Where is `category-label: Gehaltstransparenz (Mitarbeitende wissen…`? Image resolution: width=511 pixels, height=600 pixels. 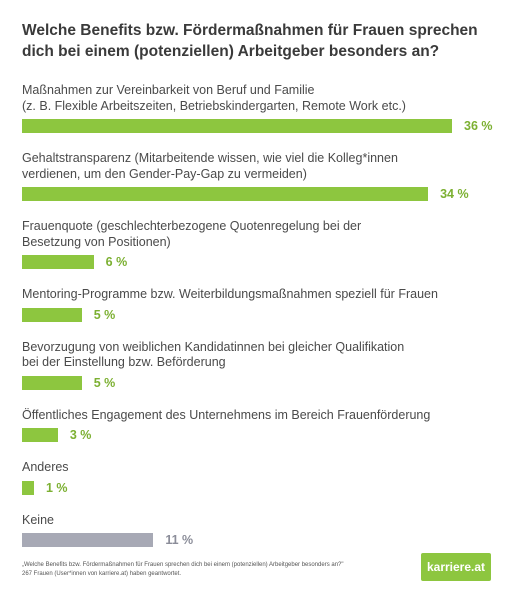 category-label: Gehaltstransparenz (Mitarbeitende wissen… is located at coordinates (257, 166).